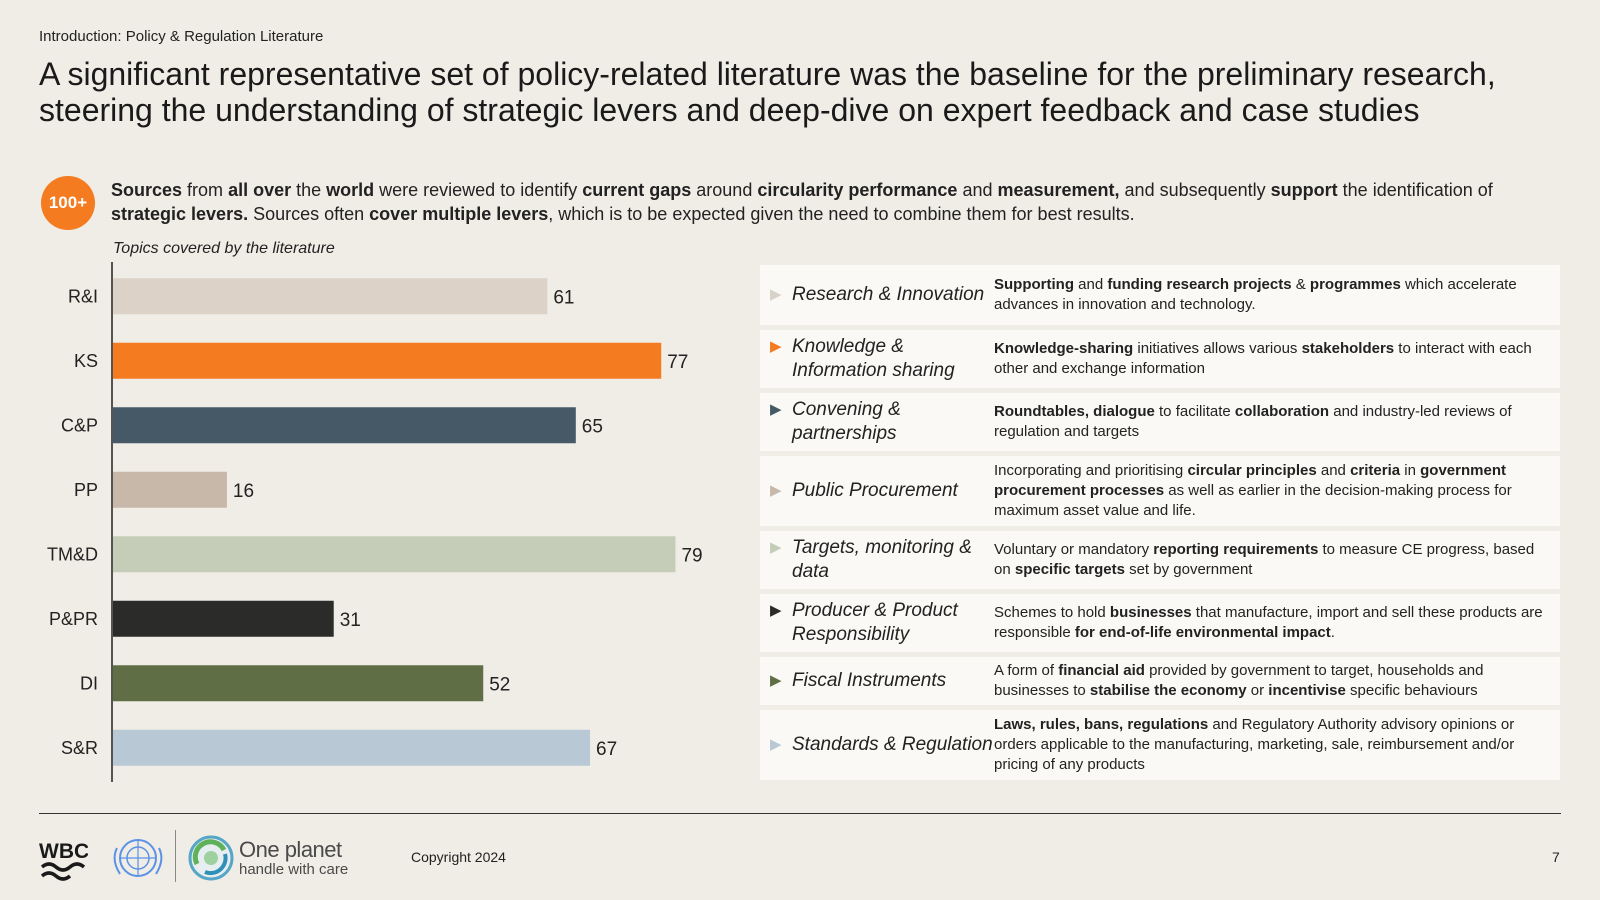  What do you see at coordinates (592, 426) in the screenshot?
I see `value-label: 65` at bounding box center [592, 426].